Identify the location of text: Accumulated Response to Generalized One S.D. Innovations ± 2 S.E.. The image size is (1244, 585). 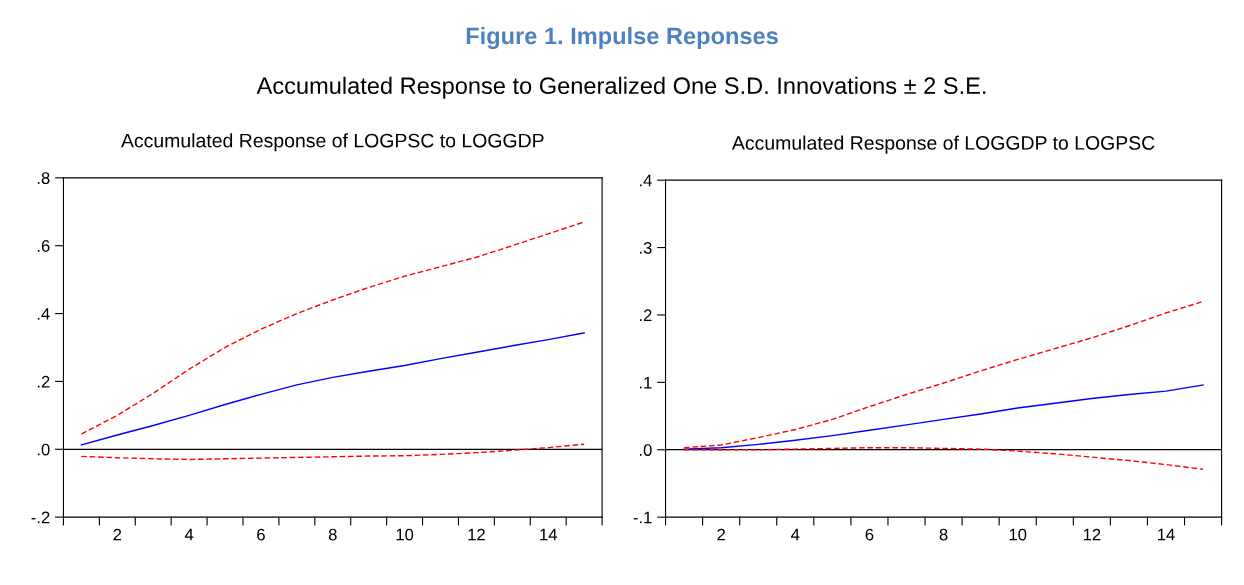
(621, 87).